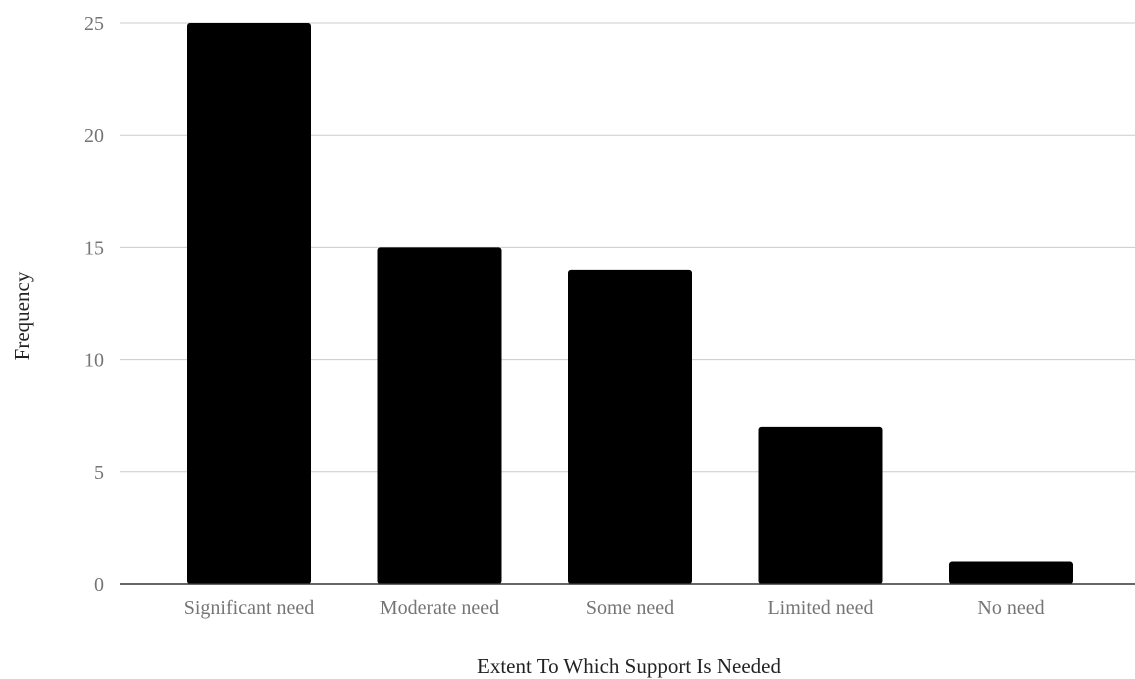 The image size is (1135, 679). Describe the element at coordinates (821, 505) in the screenshot. I see `bar-limited-need` at that location.